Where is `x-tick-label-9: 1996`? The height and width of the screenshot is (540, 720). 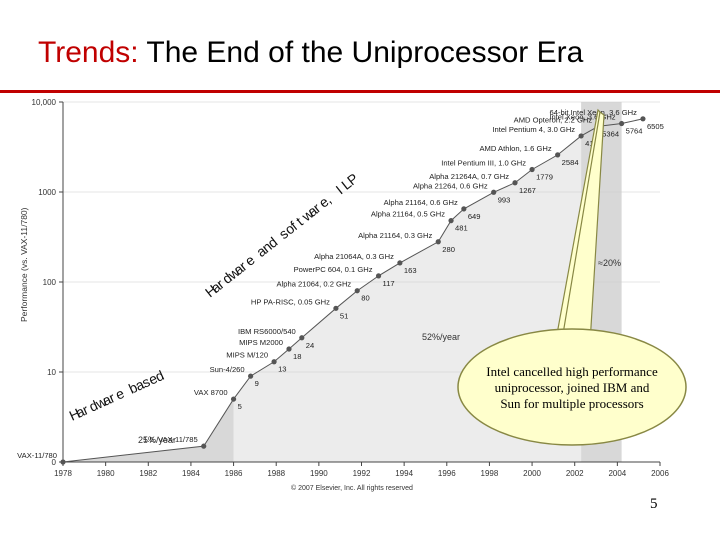
x-tick-label-9: 1996 is located at coordinates (447, 473).